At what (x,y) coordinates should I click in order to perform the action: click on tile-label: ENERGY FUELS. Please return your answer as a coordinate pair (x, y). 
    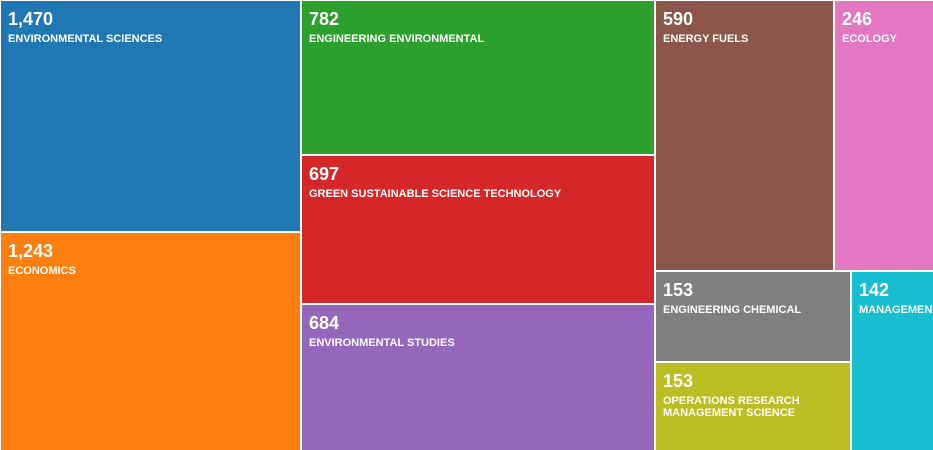
    Looking at the image, I should click on (706, 39).